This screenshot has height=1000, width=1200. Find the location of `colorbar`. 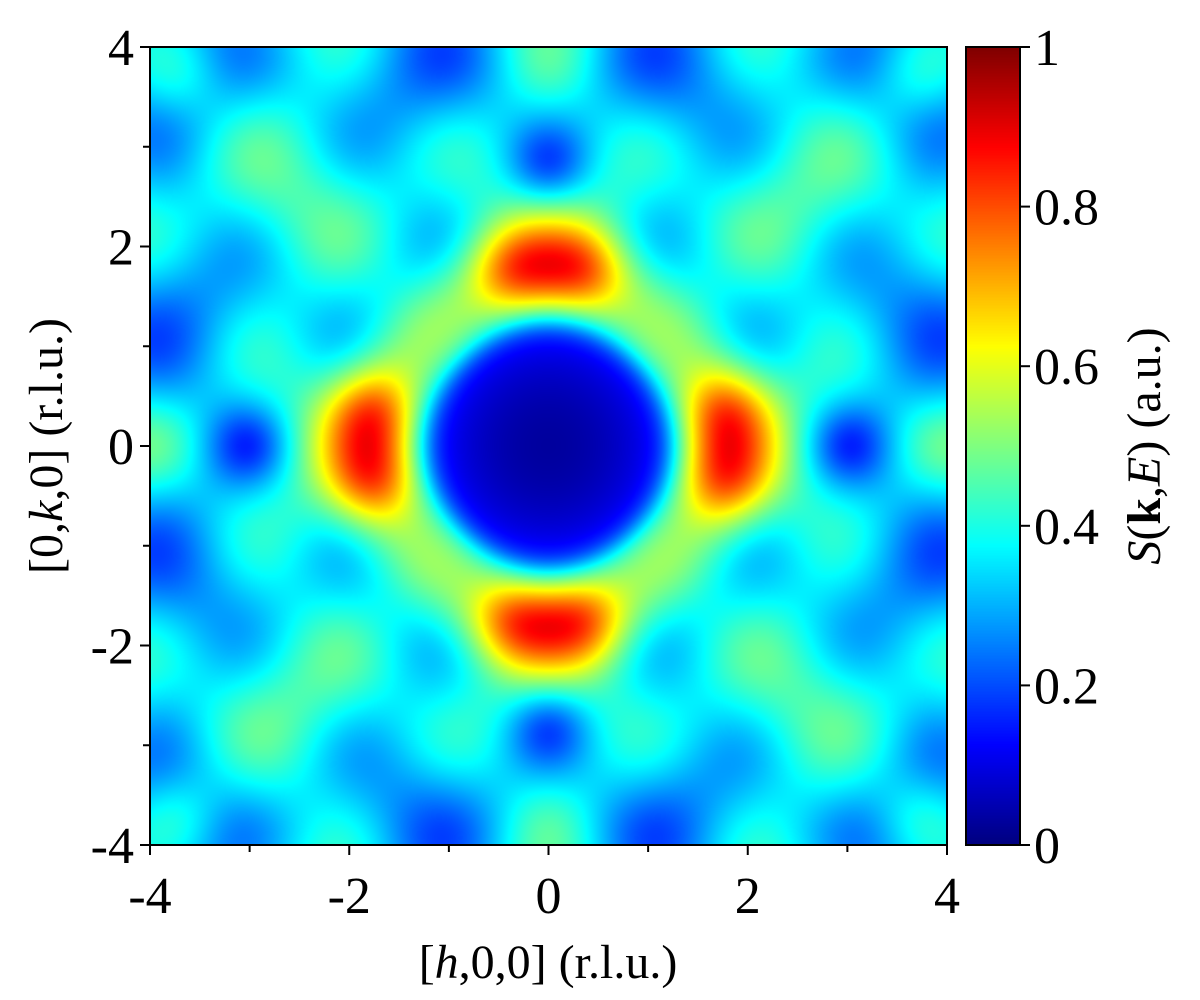

colorbar is located at coordinates (993, 446).